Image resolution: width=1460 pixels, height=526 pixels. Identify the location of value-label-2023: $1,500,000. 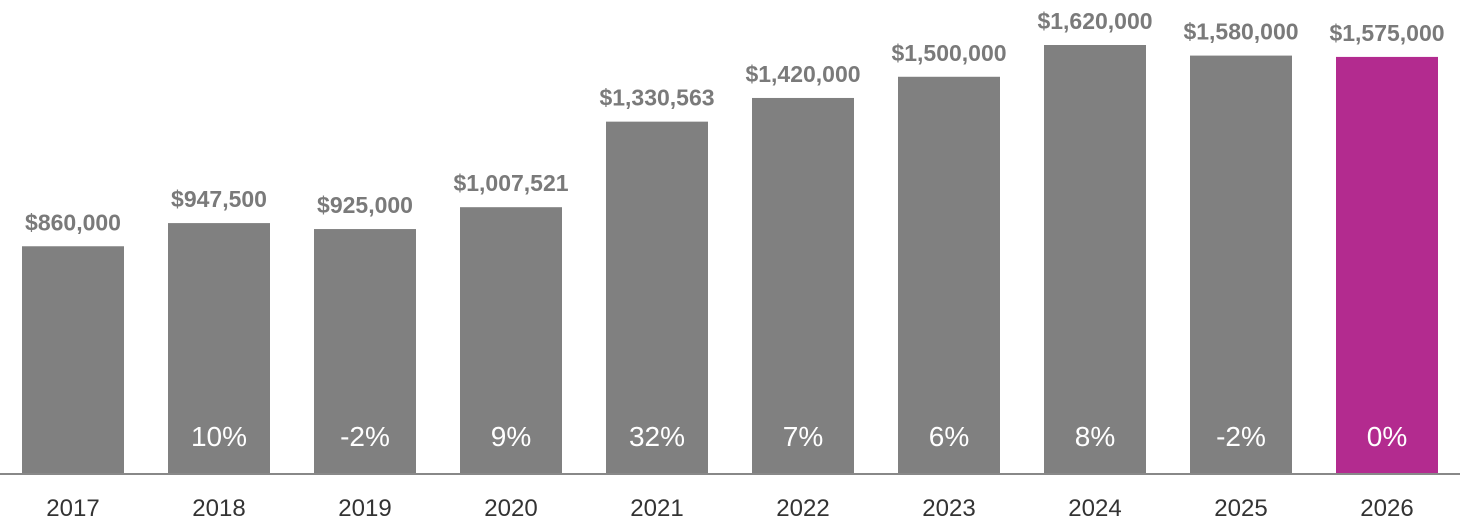
(948, 53).